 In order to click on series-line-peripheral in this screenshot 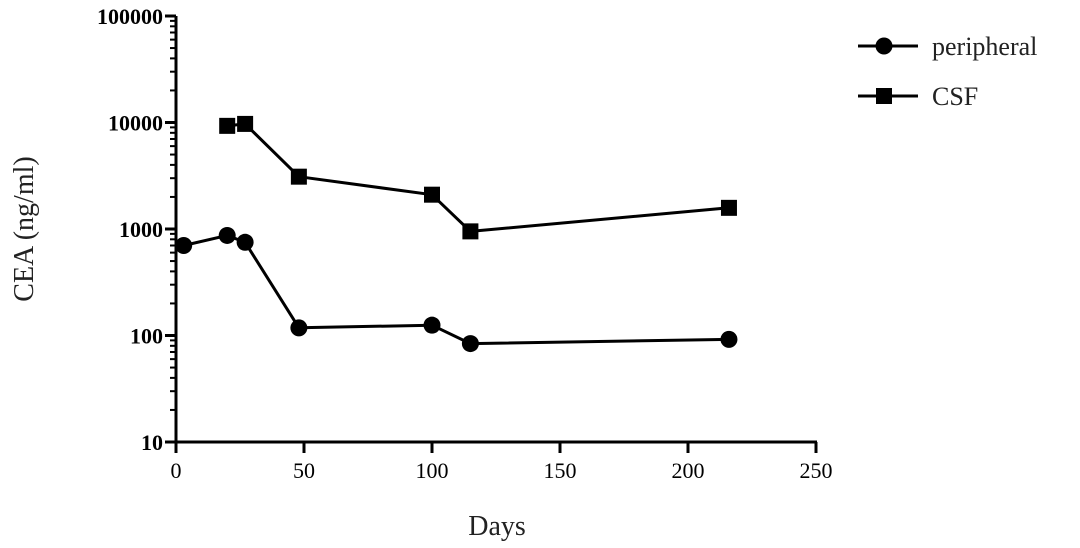, I will do `click(456, 289)`.